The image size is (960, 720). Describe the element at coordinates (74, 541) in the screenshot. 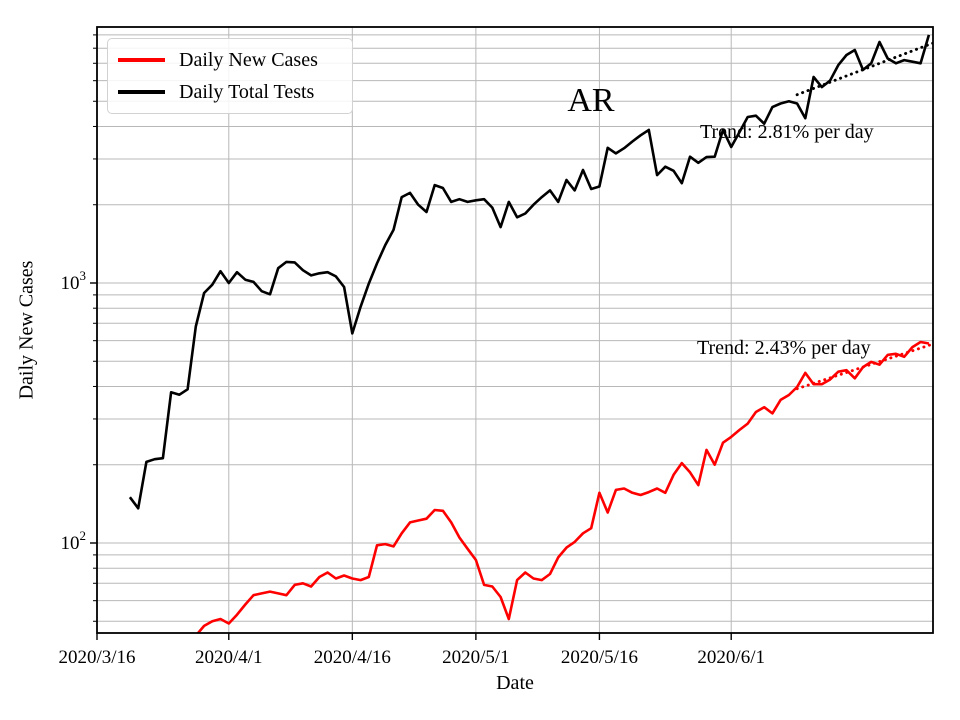

I see `y-tick-label: 10²` at that location.